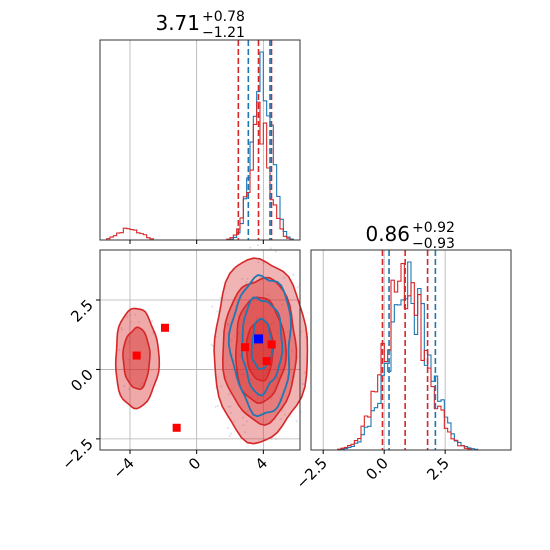 The image size is (550, 550). Describe the element at coordinates (194, 463) in the screenshot. I see `joint-xtick-label-1: 0` at that location.